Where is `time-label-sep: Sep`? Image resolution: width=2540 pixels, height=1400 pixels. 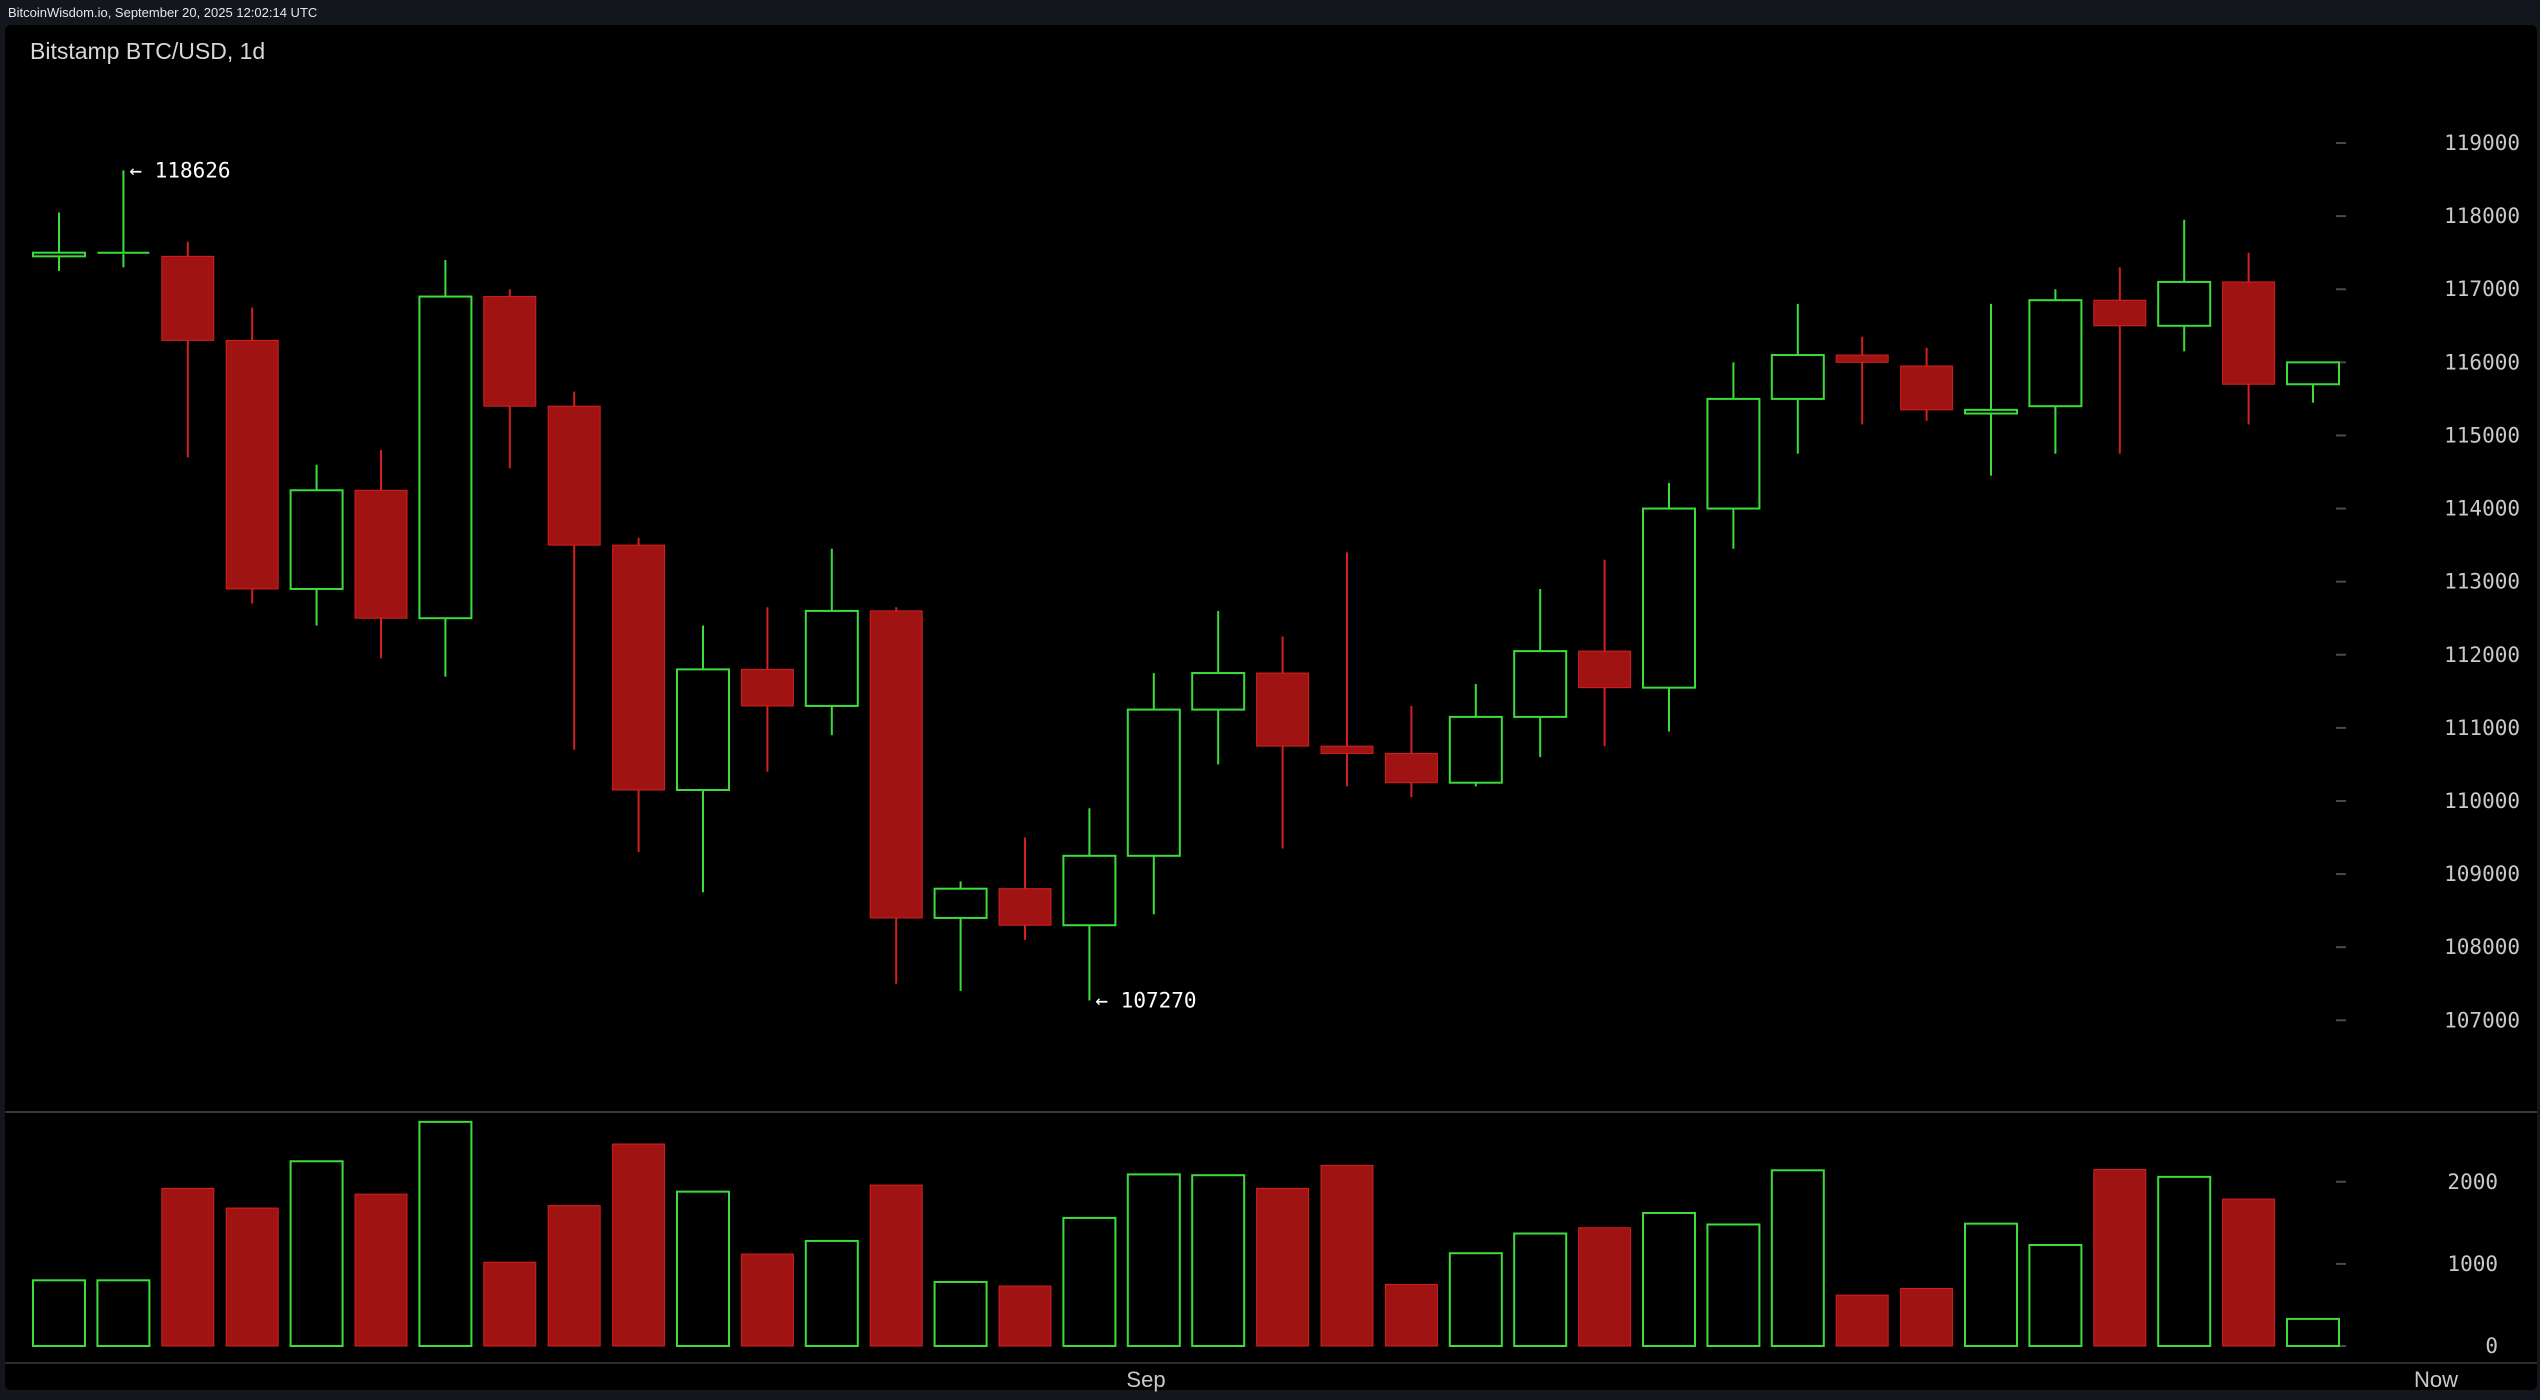 time-label-sep: Sep is located at coordinates (1145, 1379).